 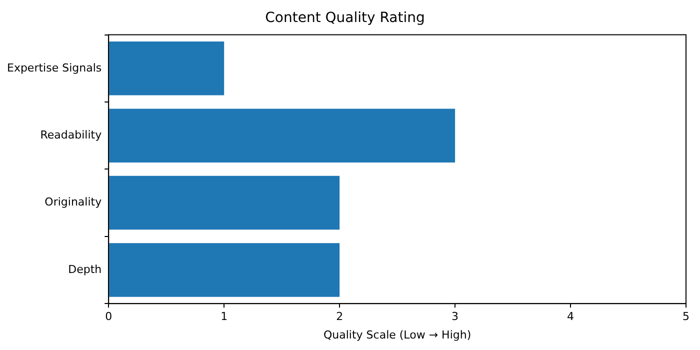 I want to click on x-tick-label: 1, so click(x=224, y=317).